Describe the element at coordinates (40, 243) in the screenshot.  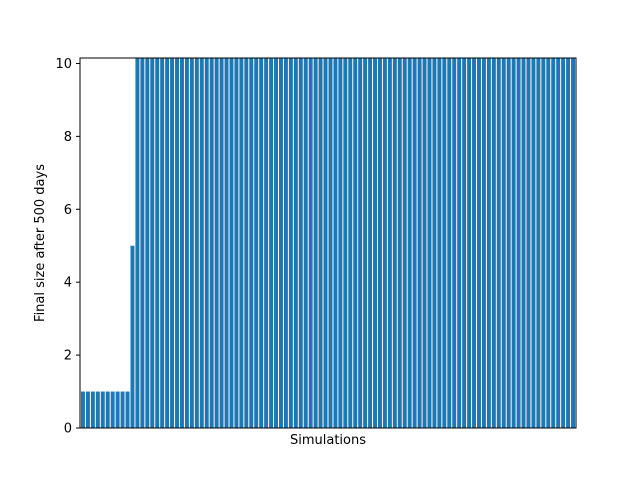
I see `y-axis-label: Final size after 500 days` at that location.